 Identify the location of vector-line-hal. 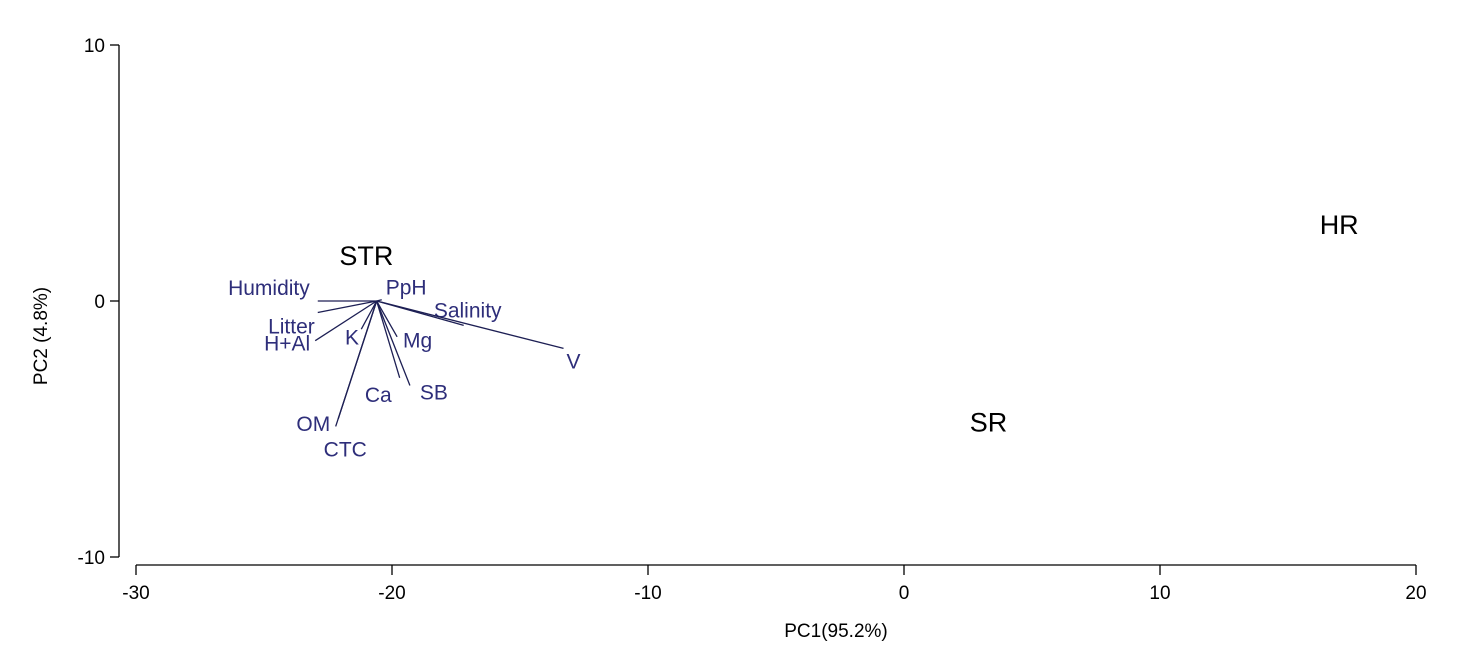
(345, 321).